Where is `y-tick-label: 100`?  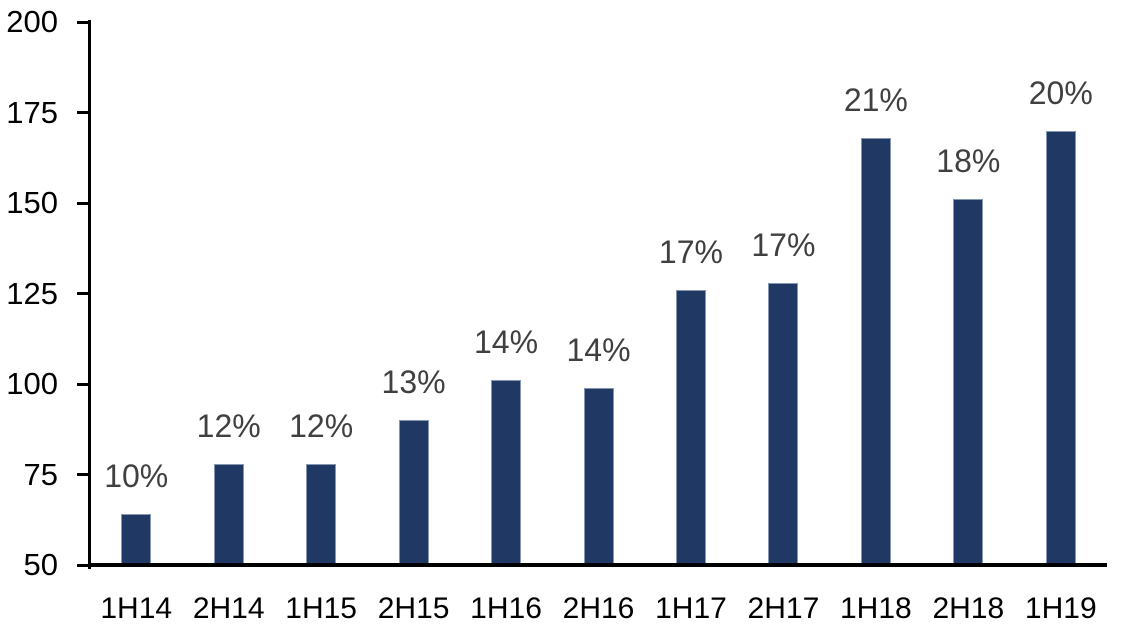 y-tick-label: 100 is located at coordinates (32, 383).